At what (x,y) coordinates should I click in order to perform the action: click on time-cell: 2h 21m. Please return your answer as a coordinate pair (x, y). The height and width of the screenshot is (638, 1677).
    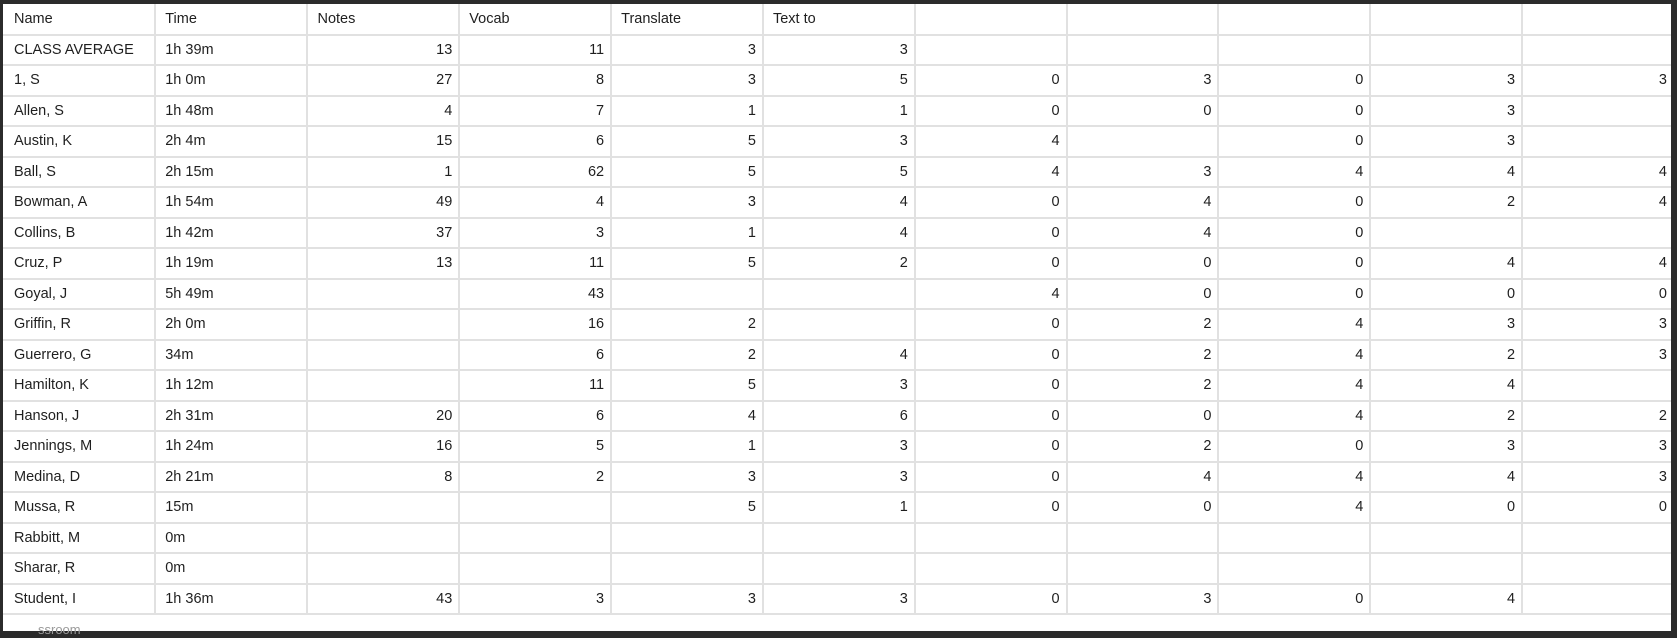
    Looking at the image, I should click on (232, 477).